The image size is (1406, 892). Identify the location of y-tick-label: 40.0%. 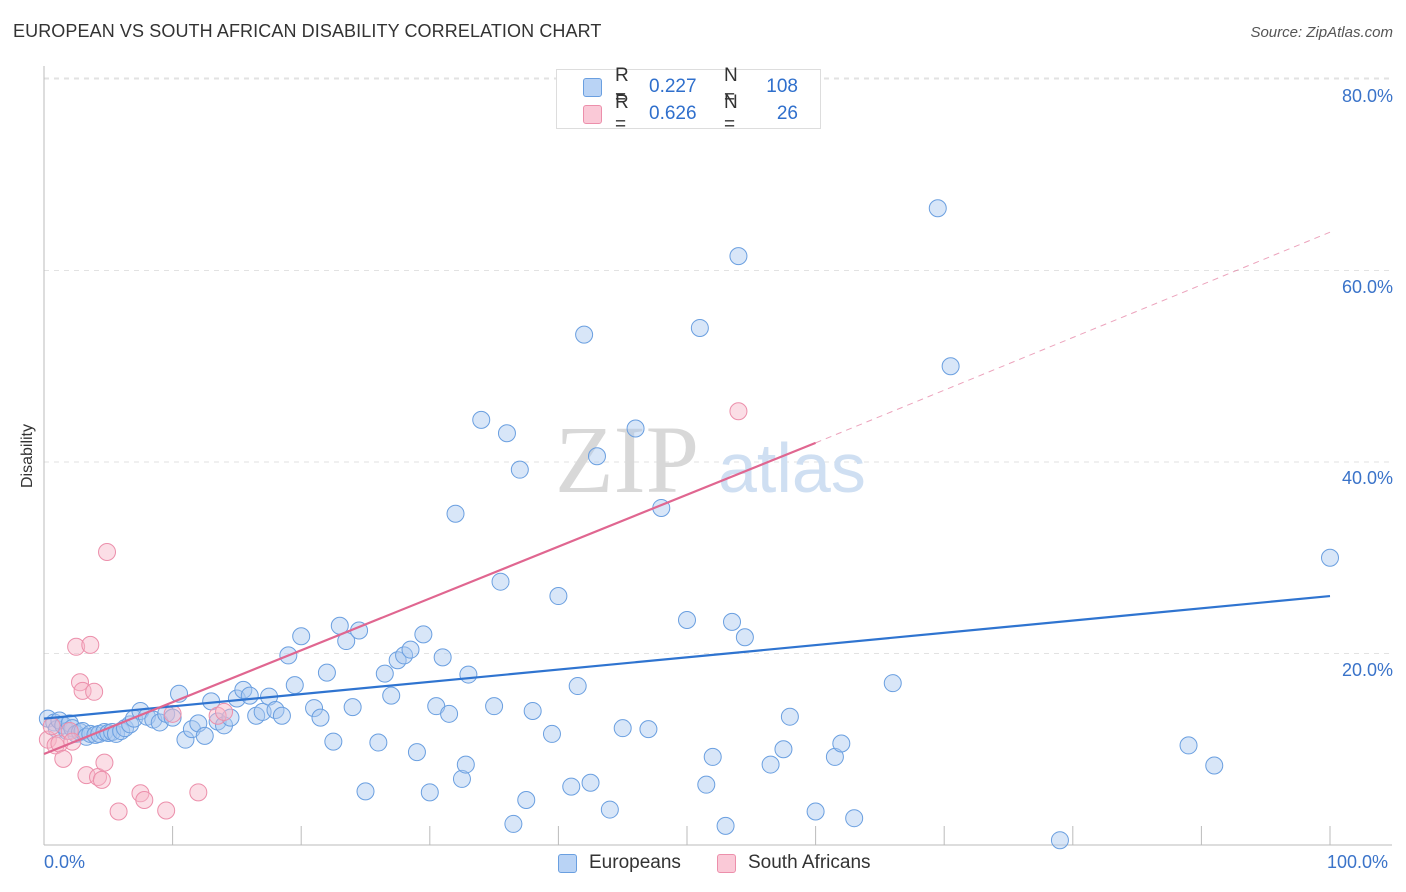
(1367, 478).